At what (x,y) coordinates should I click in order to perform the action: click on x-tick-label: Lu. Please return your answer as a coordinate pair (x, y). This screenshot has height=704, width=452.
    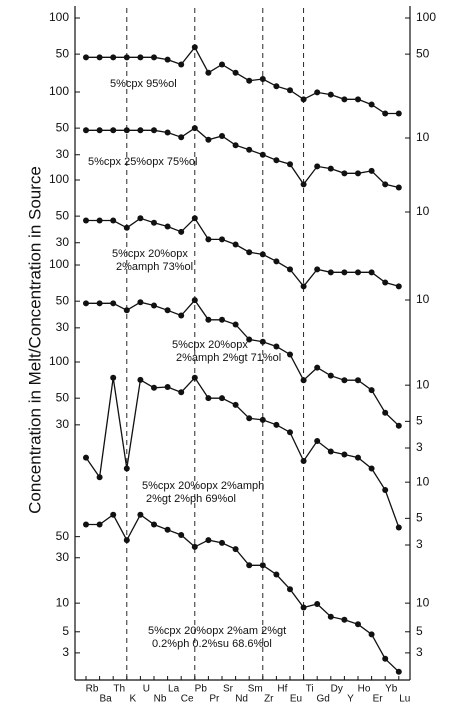
    Looking at the image, I should click on (404, 699).